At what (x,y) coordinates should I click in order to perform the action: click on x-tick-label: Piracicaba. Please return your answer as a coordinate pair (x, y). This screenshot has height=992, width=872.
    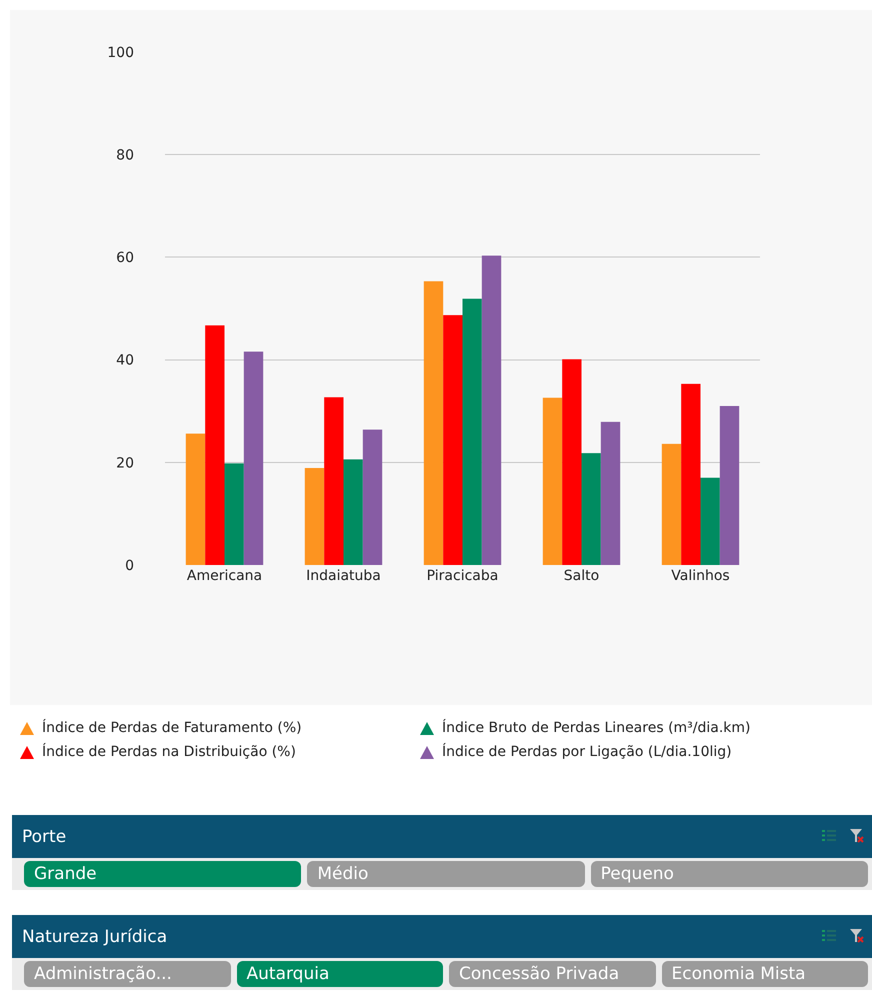
    Looking at the image, I should click on (462, 576).